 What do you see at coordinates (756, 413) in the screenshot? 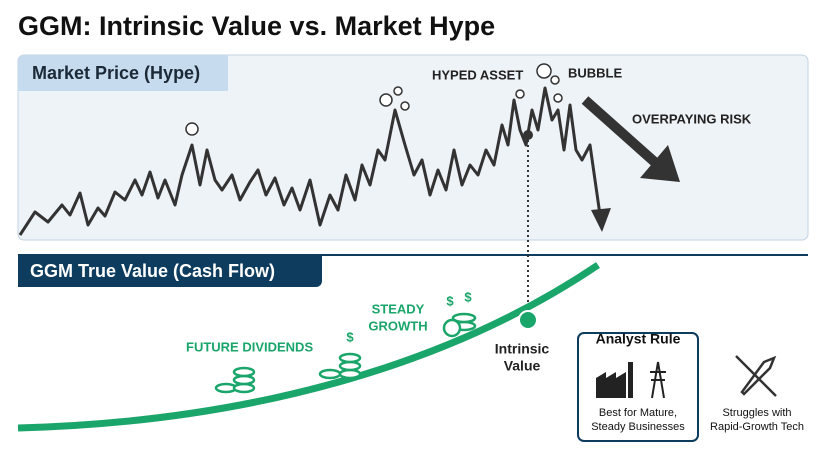
I see `struggles-1: Struggles with` at bounding box center [756, 413].